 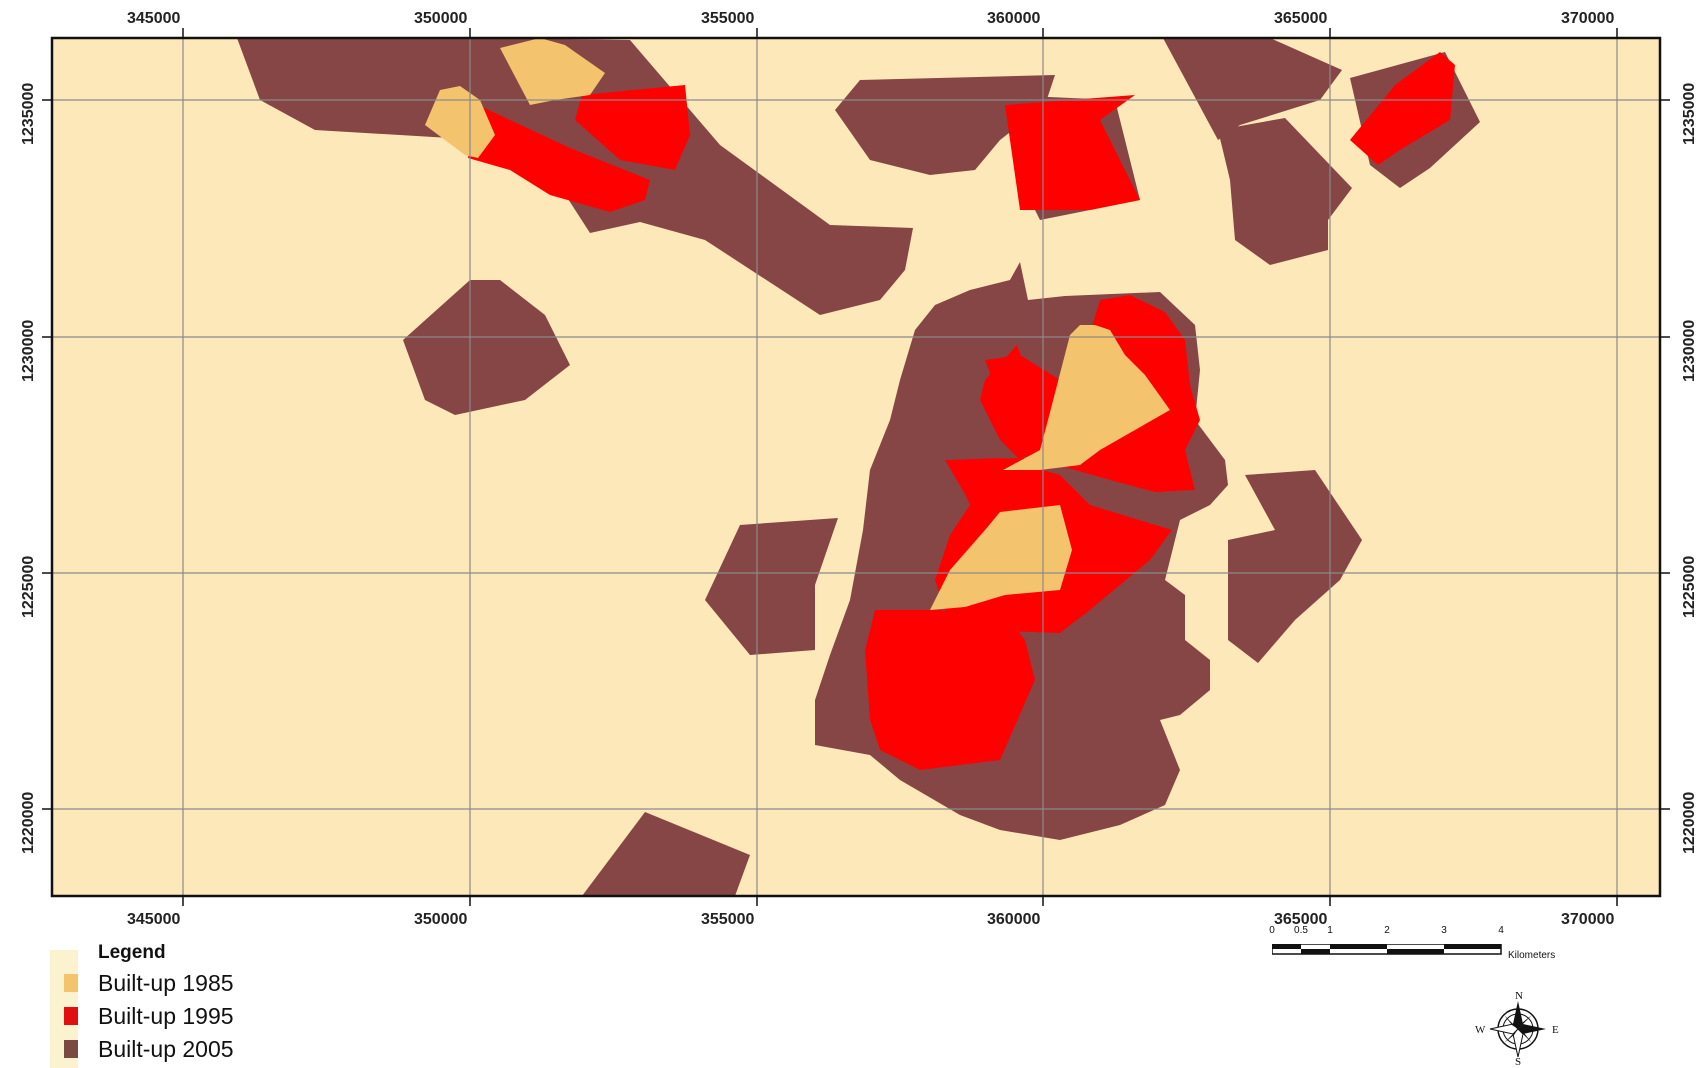 I want to click on legend-swatch-1995, so click(x=71, y=1016).